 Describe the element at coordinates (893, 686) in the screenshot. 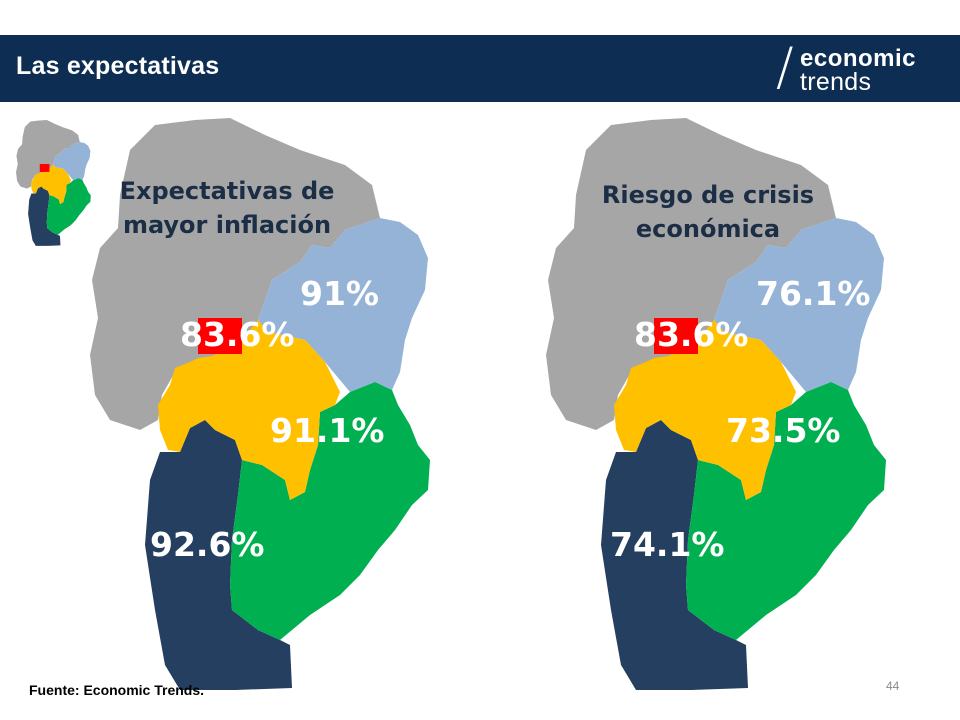

I see `page-number: 44` at that location.